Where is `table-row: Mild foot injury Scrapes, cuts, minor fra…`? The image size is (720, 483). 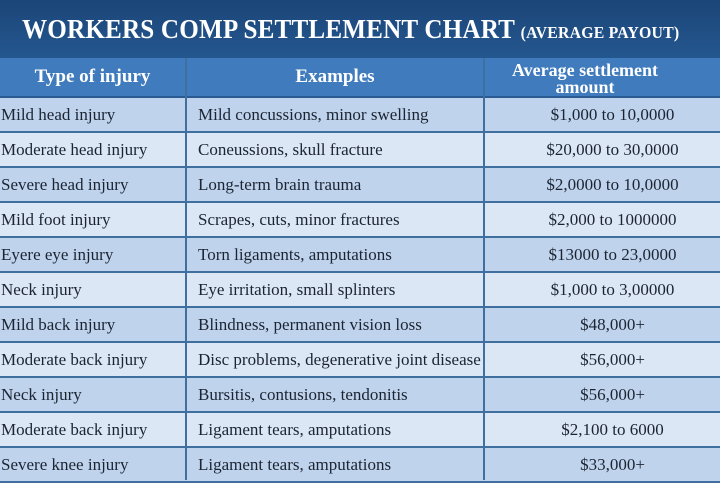 table-row: Mild foot injury Scrapes, cuts, minor fra… is located at coordinates (360, 220).